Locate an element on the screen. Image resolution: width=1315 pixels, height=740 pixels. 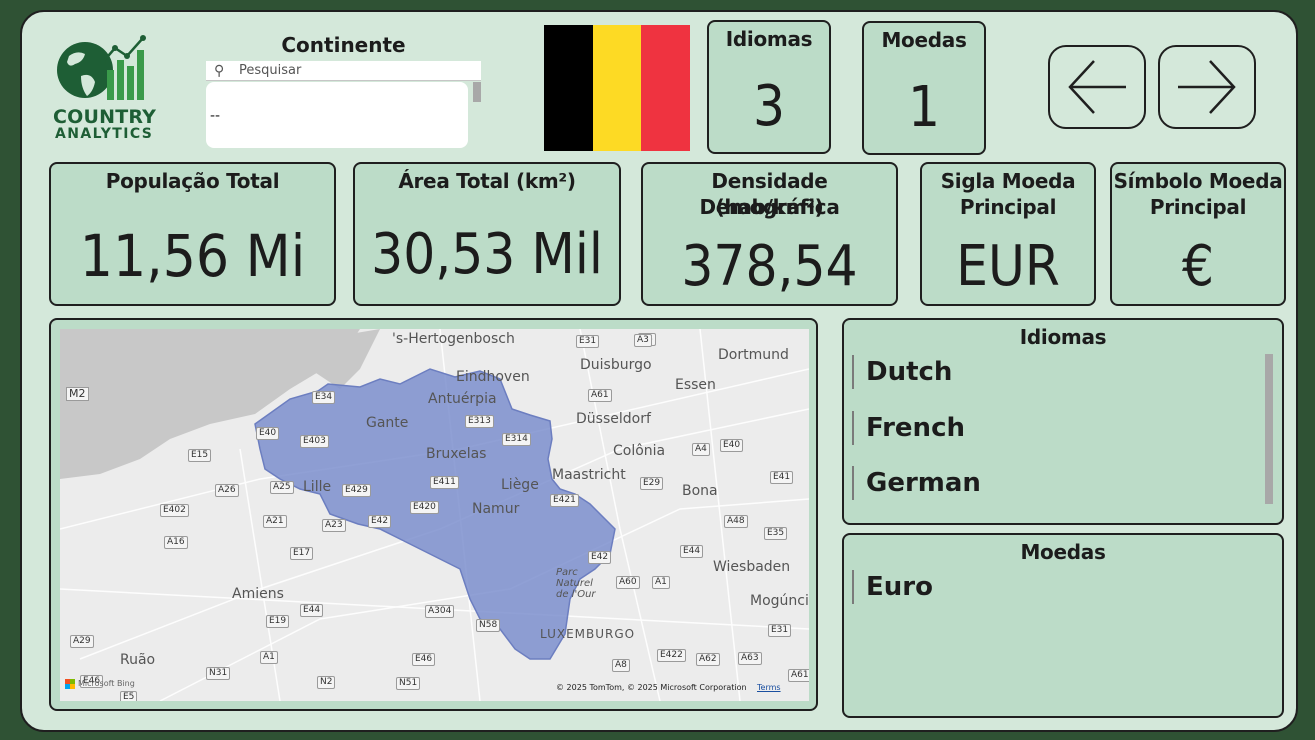
bing-logo is located at coordinates (70, 684).